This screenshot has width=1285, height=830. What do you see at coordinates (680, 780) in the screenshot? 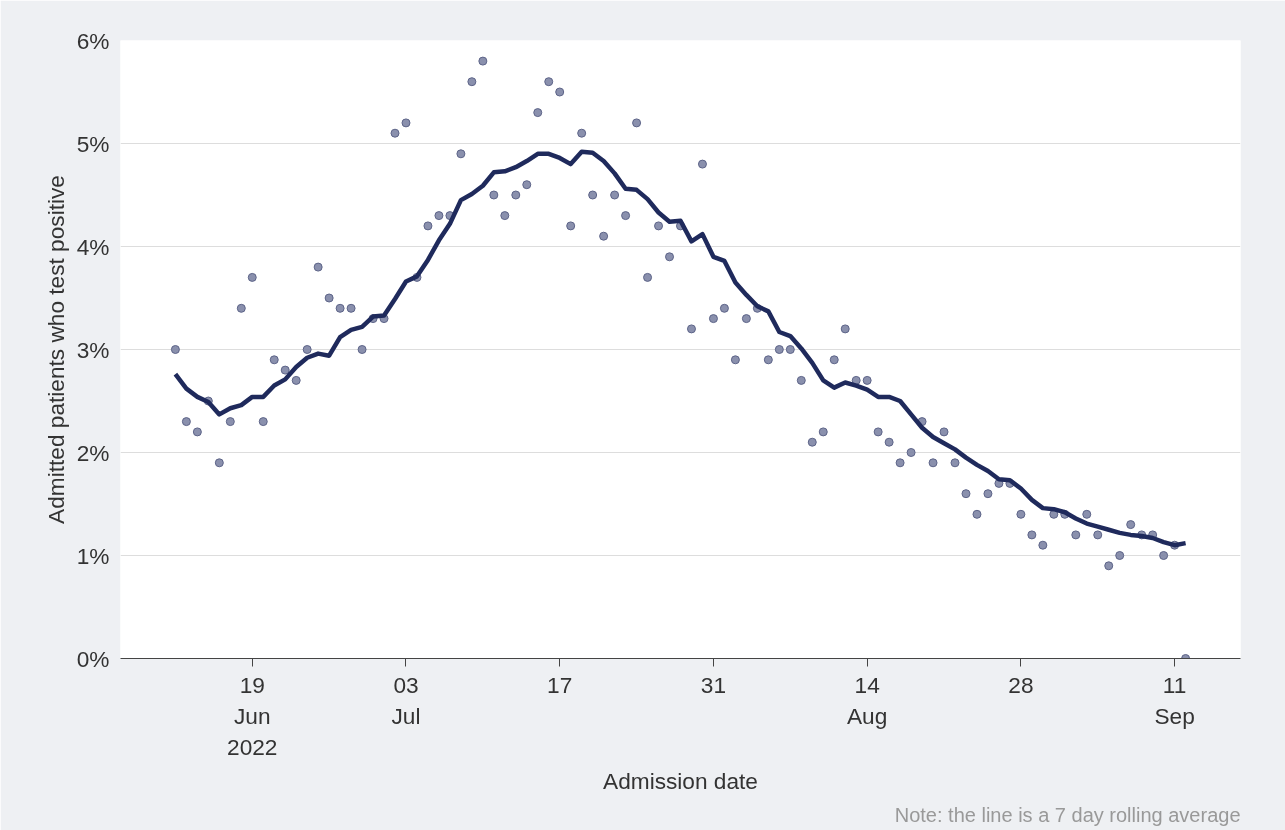
I see `x-axis-title: Admission date` at bounding box center [680, 780].